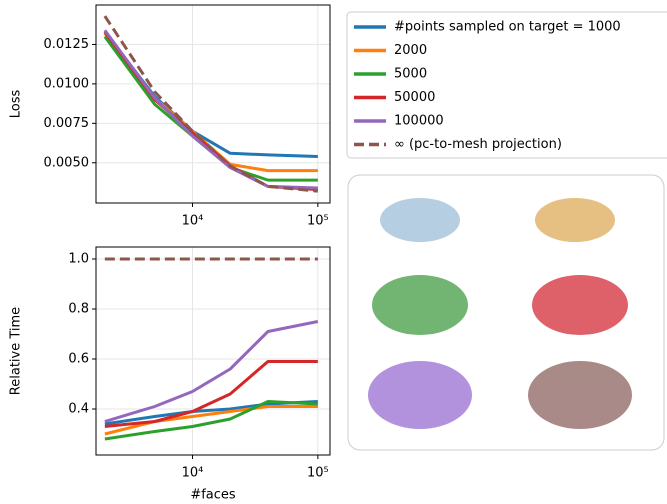  Describe the element at coordinates (507, 27) in the screenshot. I see `legend-label: #points sampled on target = 1000` at that location.